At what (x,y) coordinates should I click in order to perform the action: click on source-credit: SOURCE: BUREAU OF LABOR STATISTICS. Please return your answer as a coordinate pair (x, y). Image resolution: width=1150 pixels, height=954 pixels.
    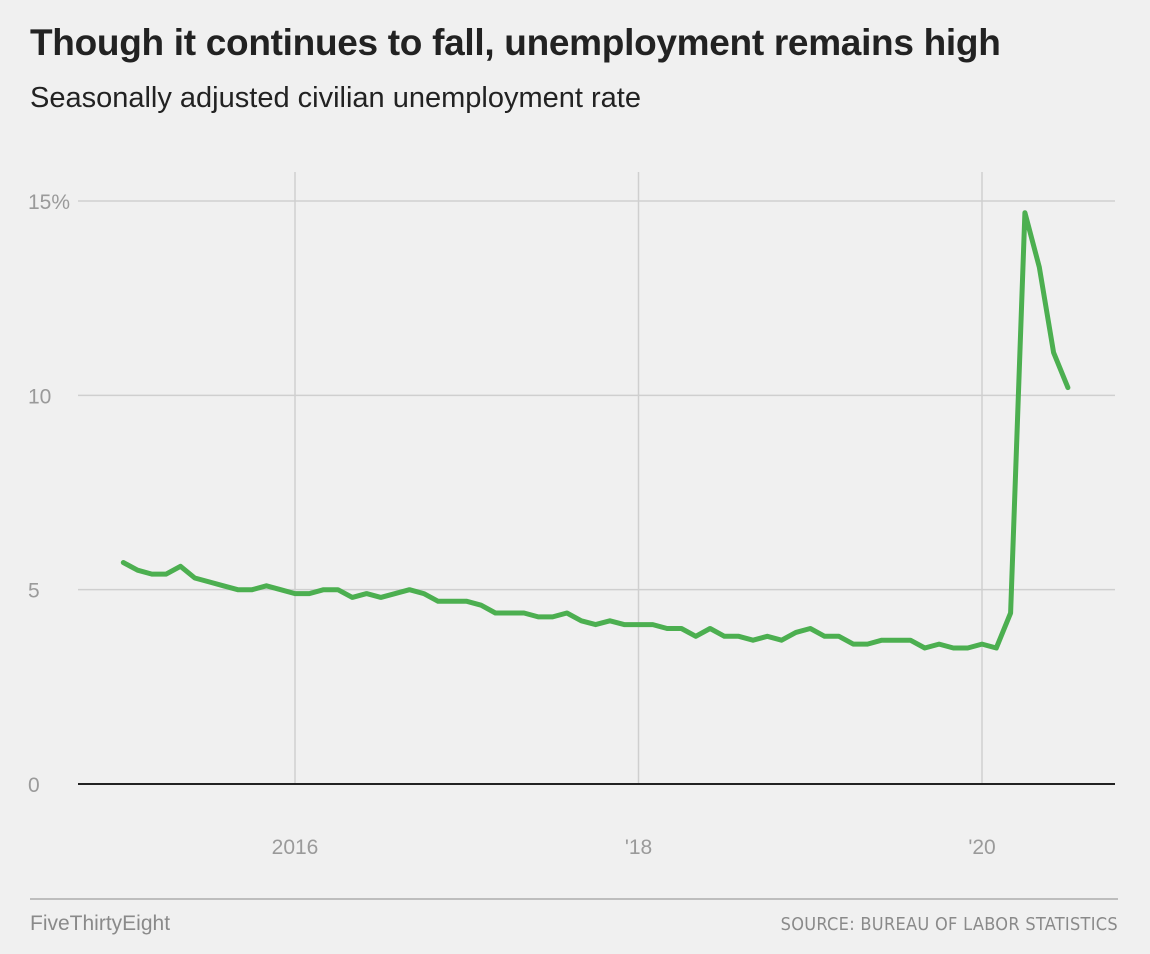
    Looking at the image, I should click on (949, 924).